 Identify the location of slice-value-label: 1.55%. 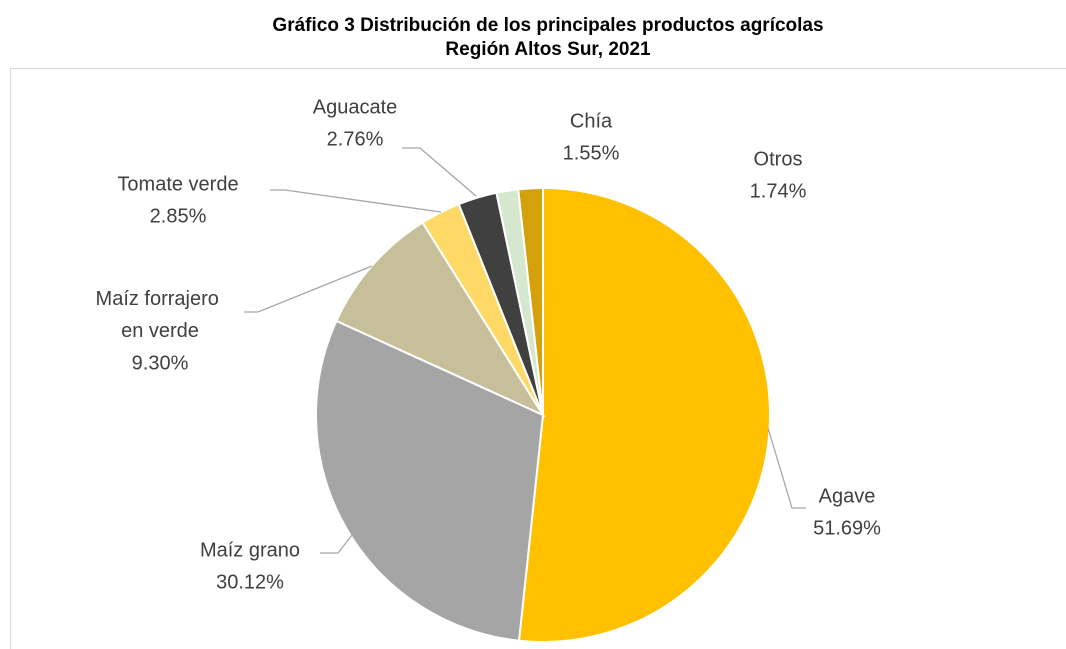
(591, 153).